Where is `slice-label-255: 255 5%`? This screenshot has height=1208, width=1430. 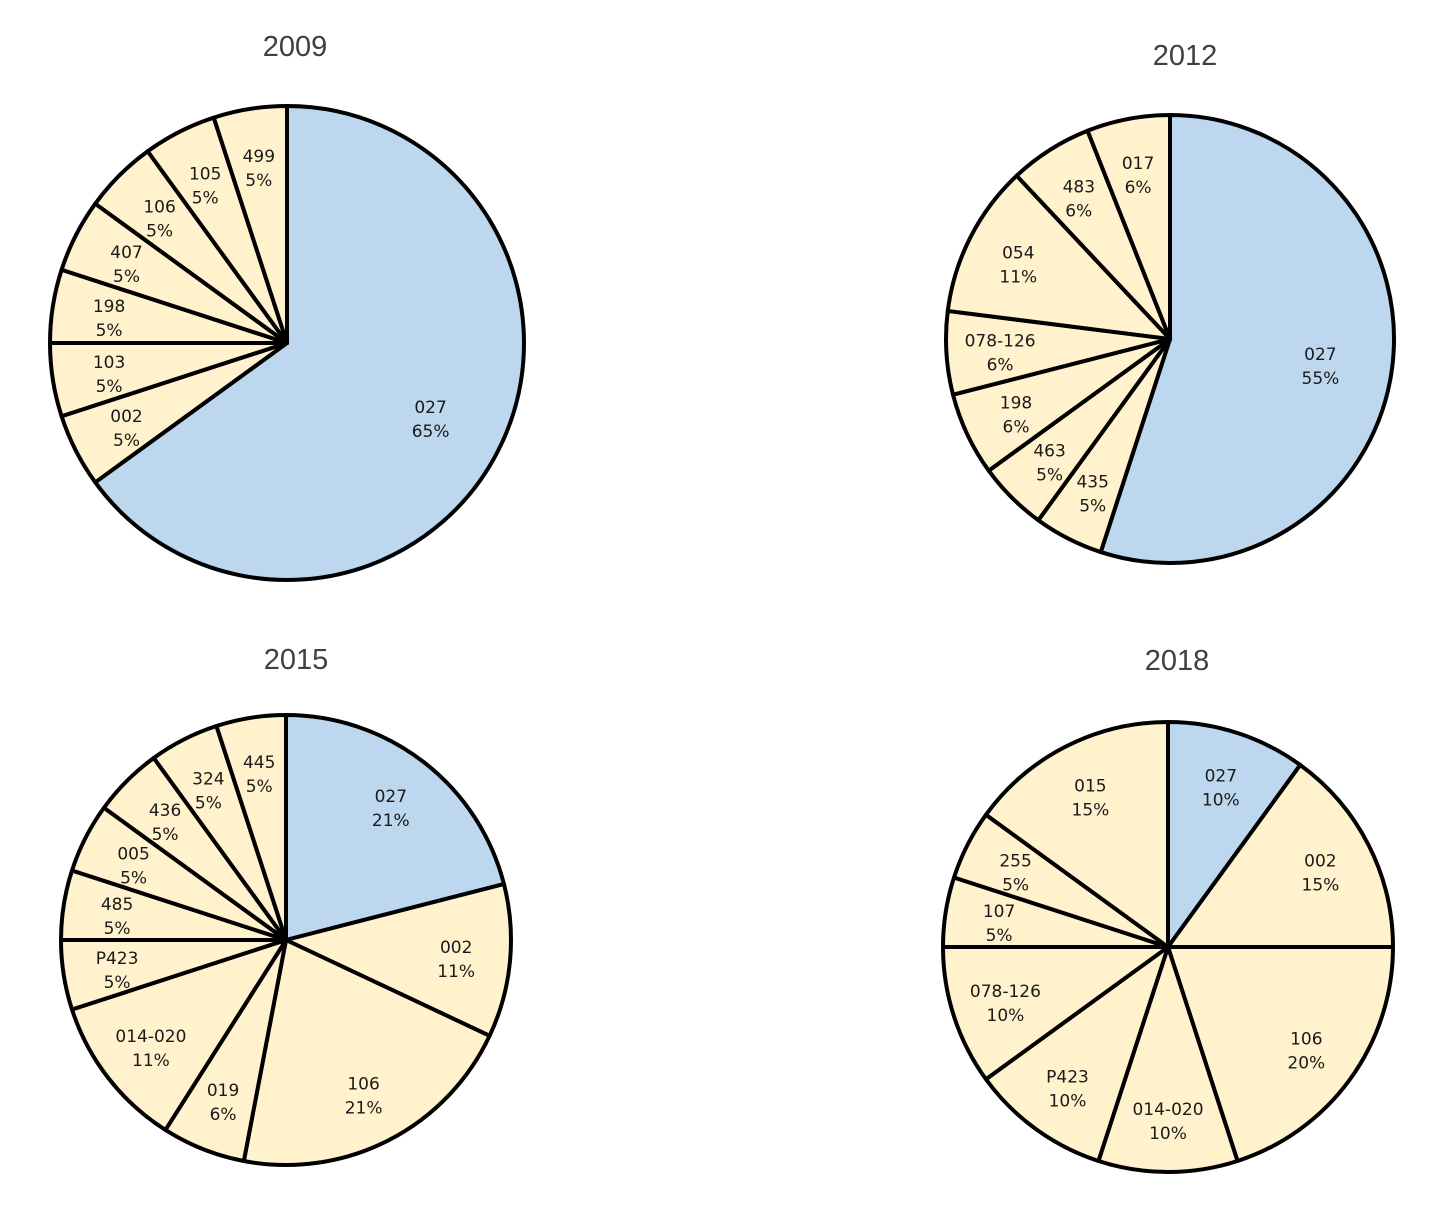
slice-label-255: 255 5% is located at coordinates (1015, 873).